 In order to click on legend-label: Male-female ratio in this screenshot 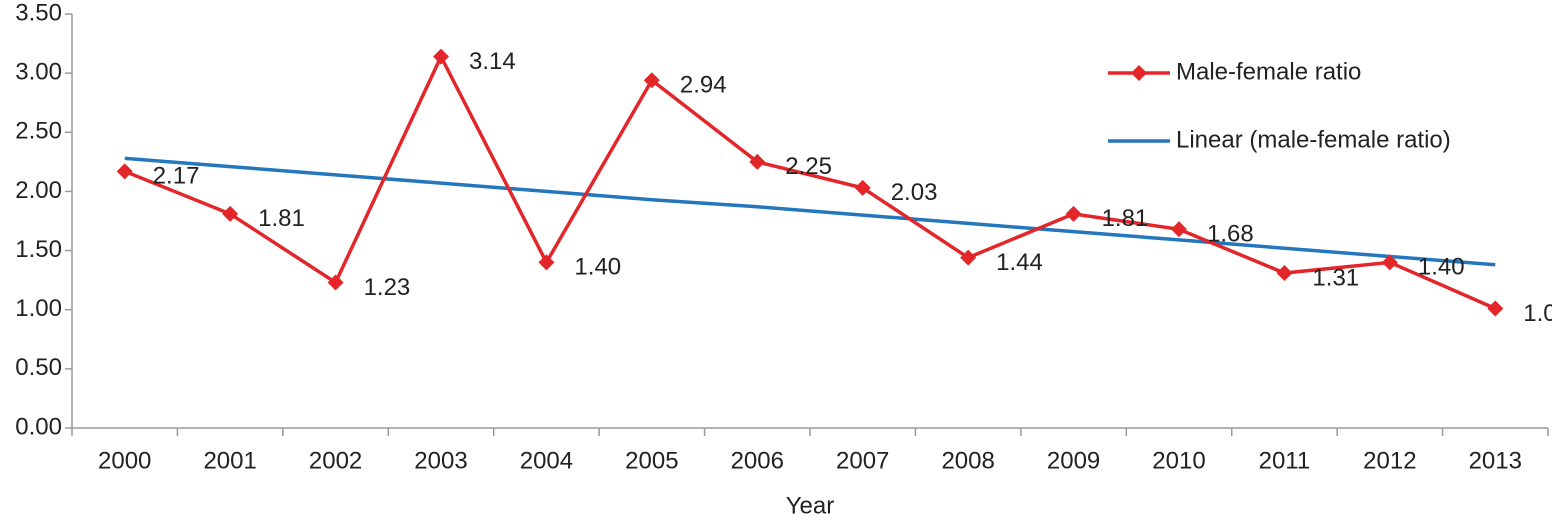, I will do `click(1268, 71)`.